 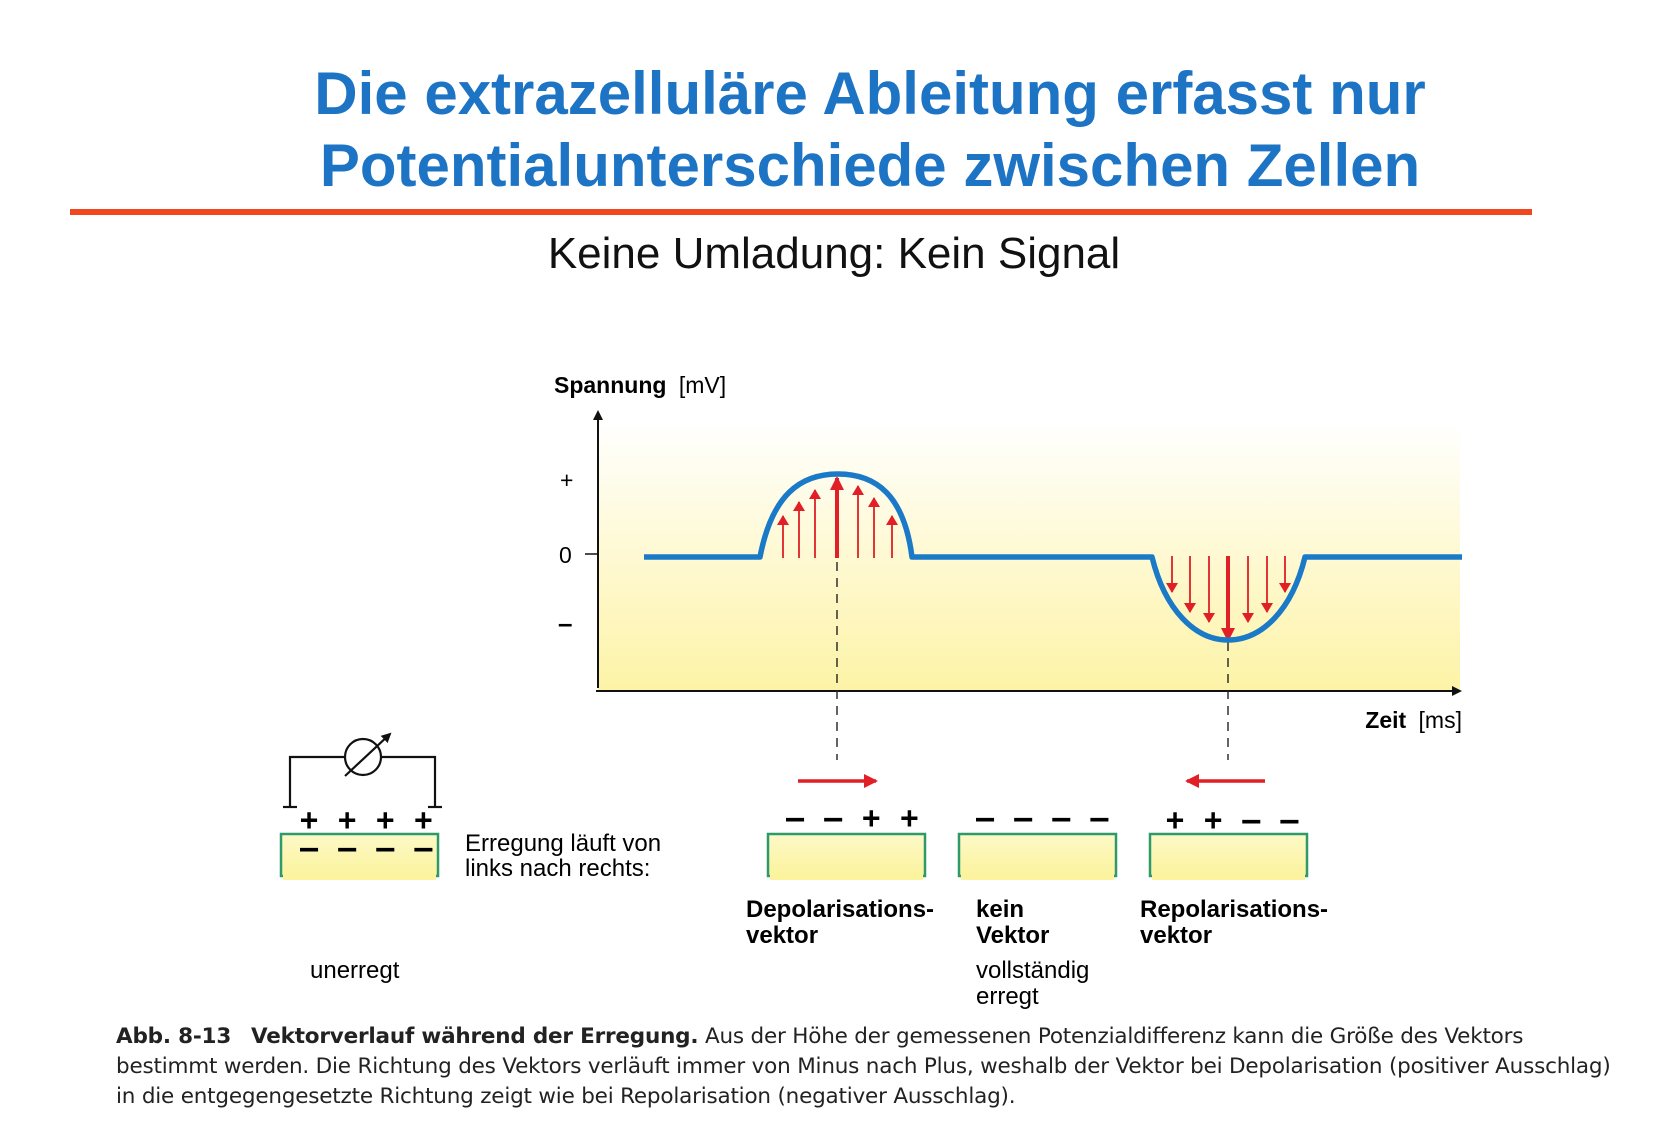 I want to click on repolarisation-label-line2: vektor, so click(x=1176, y=935).